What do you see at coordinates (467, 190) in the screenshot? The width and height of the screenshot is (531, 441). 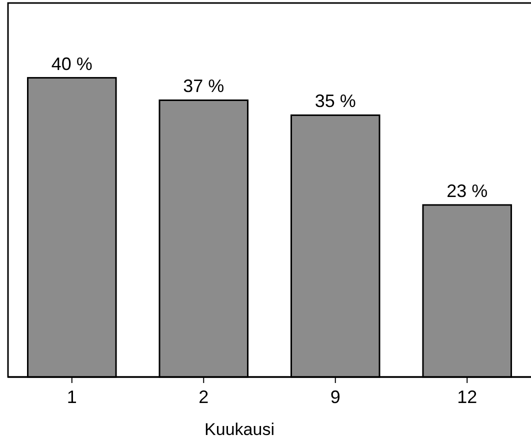 I see `data-label: 23 %` at bounding box center [467, 190].